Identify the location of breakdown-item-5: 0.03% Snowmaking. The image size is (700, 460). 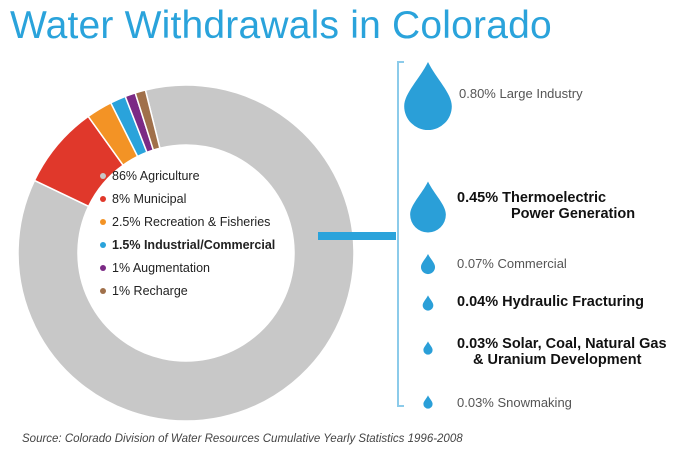
(514, 402).